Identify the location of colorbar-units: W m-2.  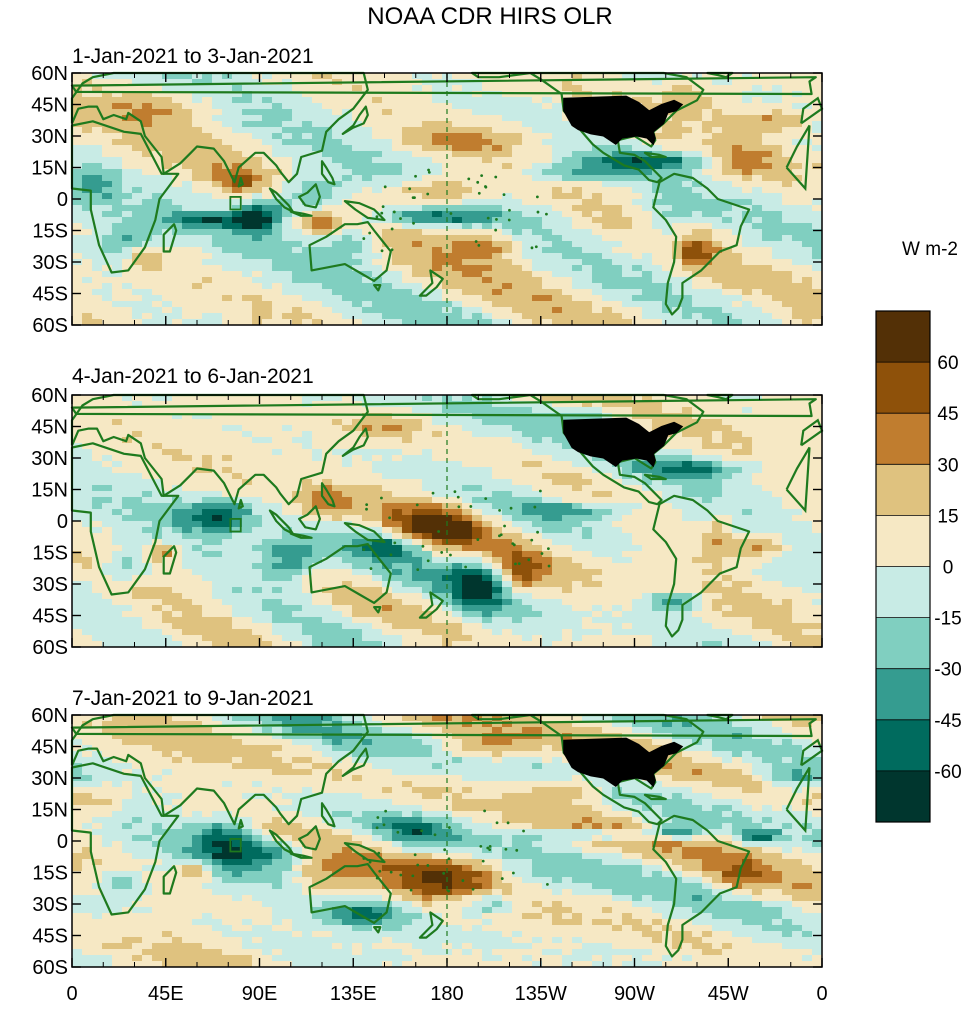
(930, 249).